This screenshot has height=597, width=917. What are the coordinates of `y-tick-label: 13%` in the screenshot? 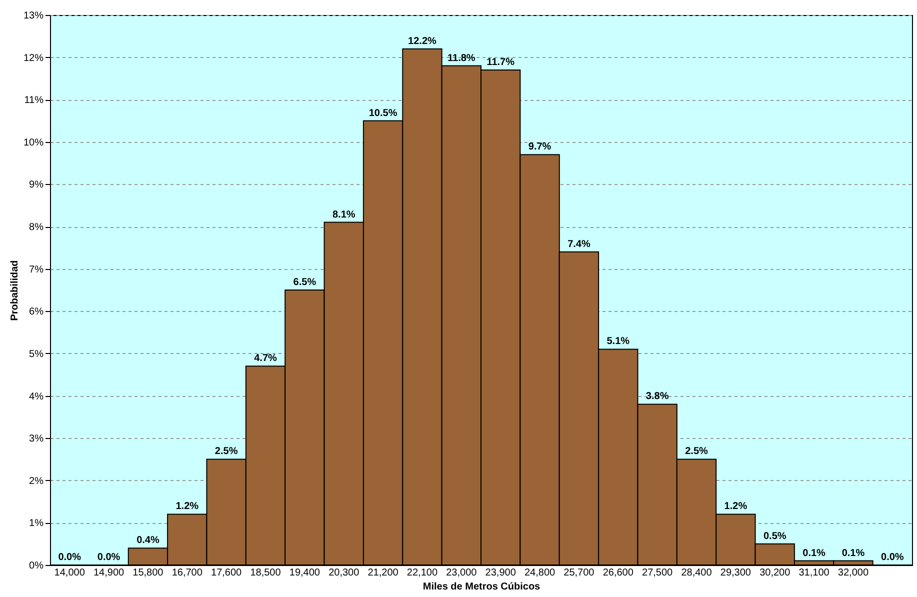 It's located at (33, 16).